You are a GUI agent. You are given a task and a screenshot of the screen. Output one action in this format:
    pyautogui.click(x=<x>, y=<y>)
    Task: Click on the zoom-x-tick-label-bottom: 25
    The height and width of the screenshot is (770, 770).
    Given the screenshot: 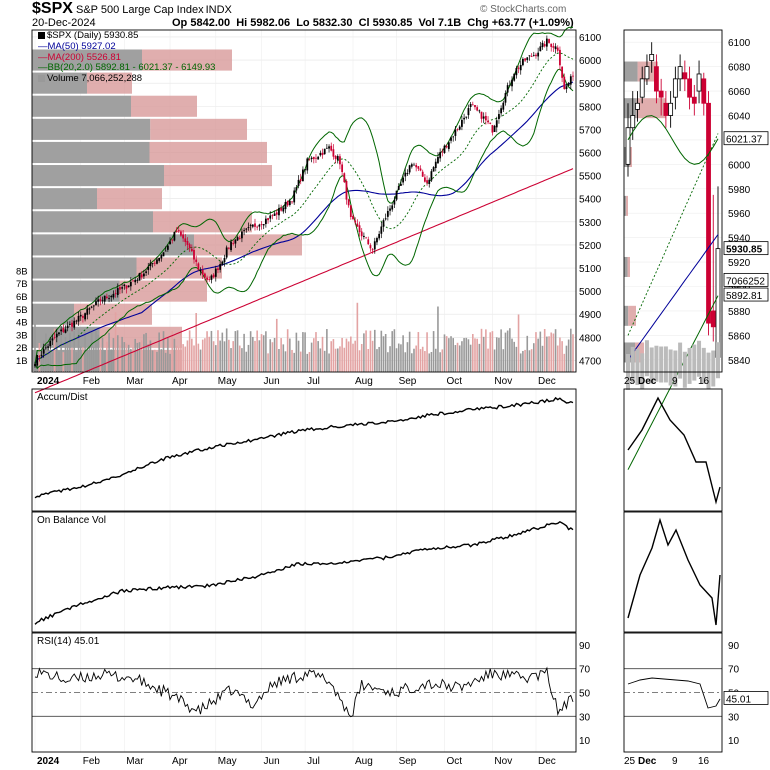 What is the action you would take?
    pyautogui.click(x=630, y=761)
    